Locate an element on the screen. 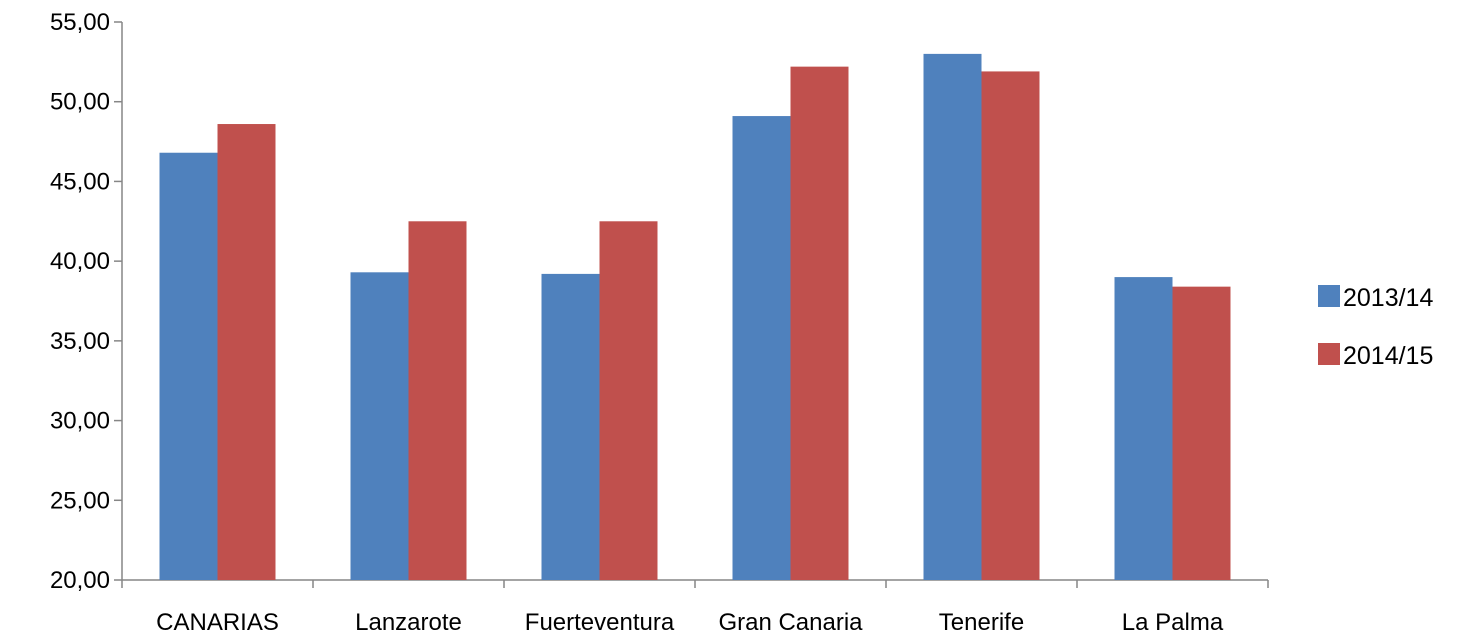  x-category-label: Gran Canaria is located at coordinates (790, 622).